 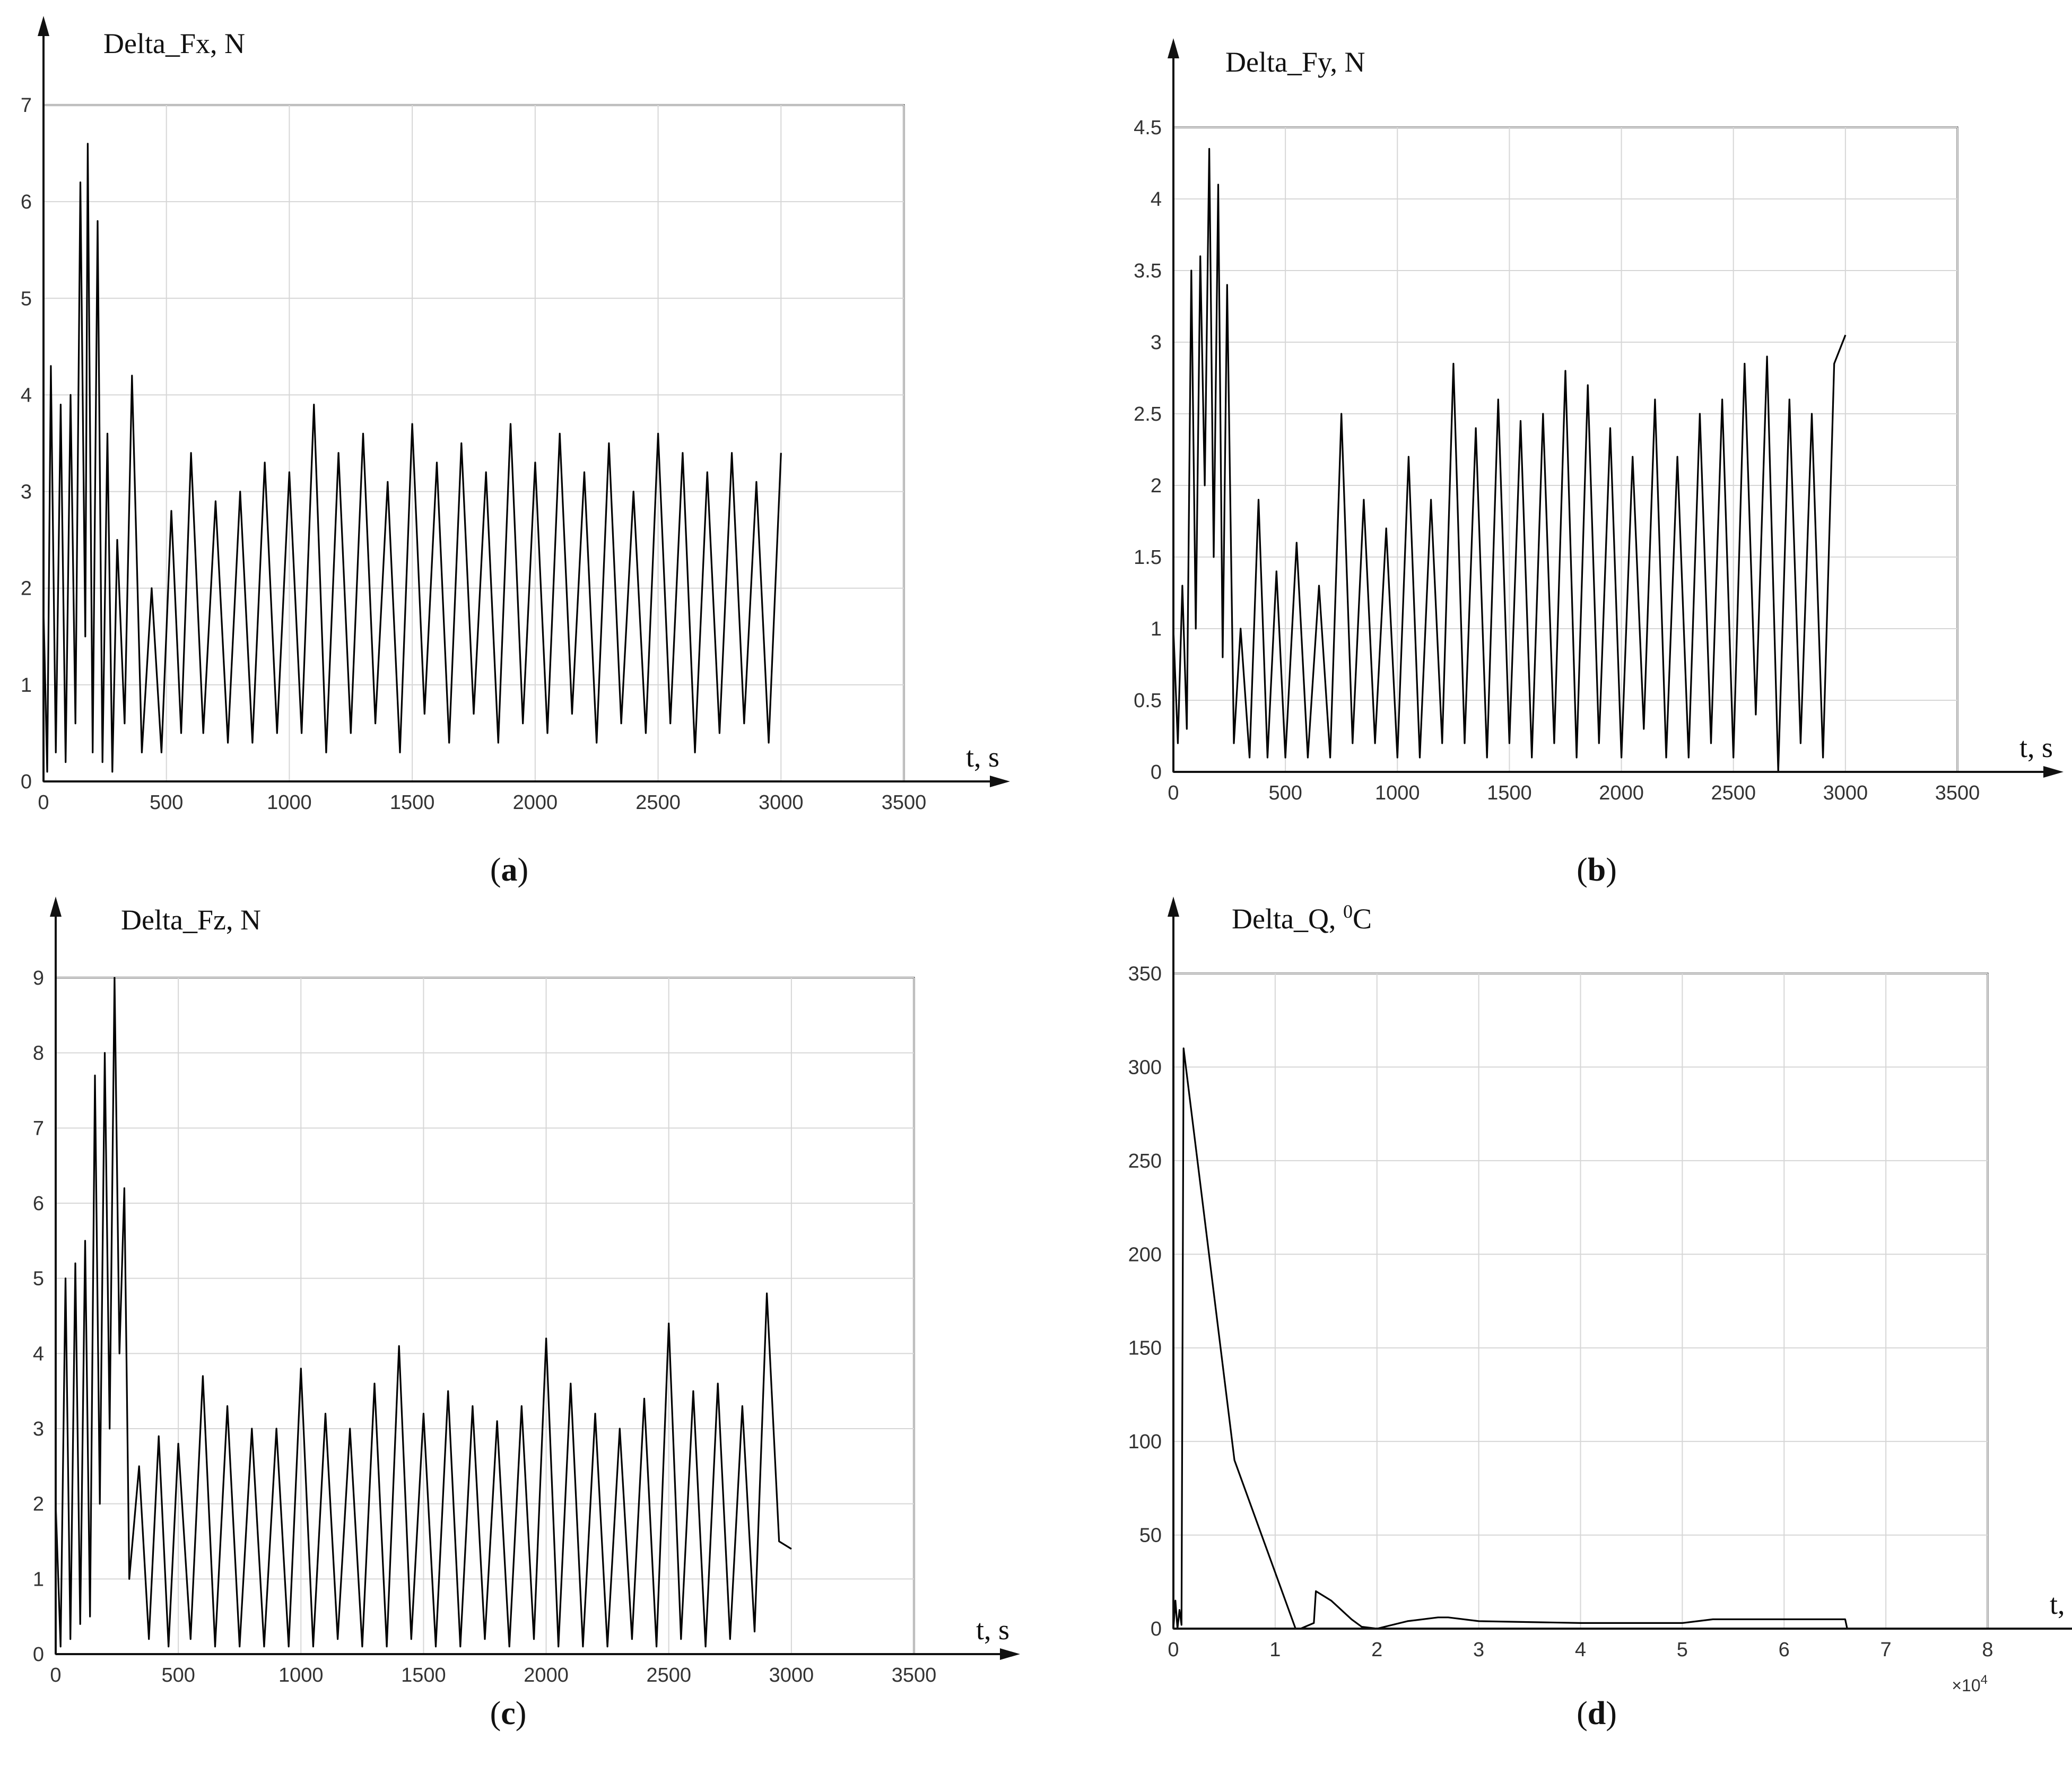 I want to click on y-tick-label: 1.5, so click(x=1148, y=557).